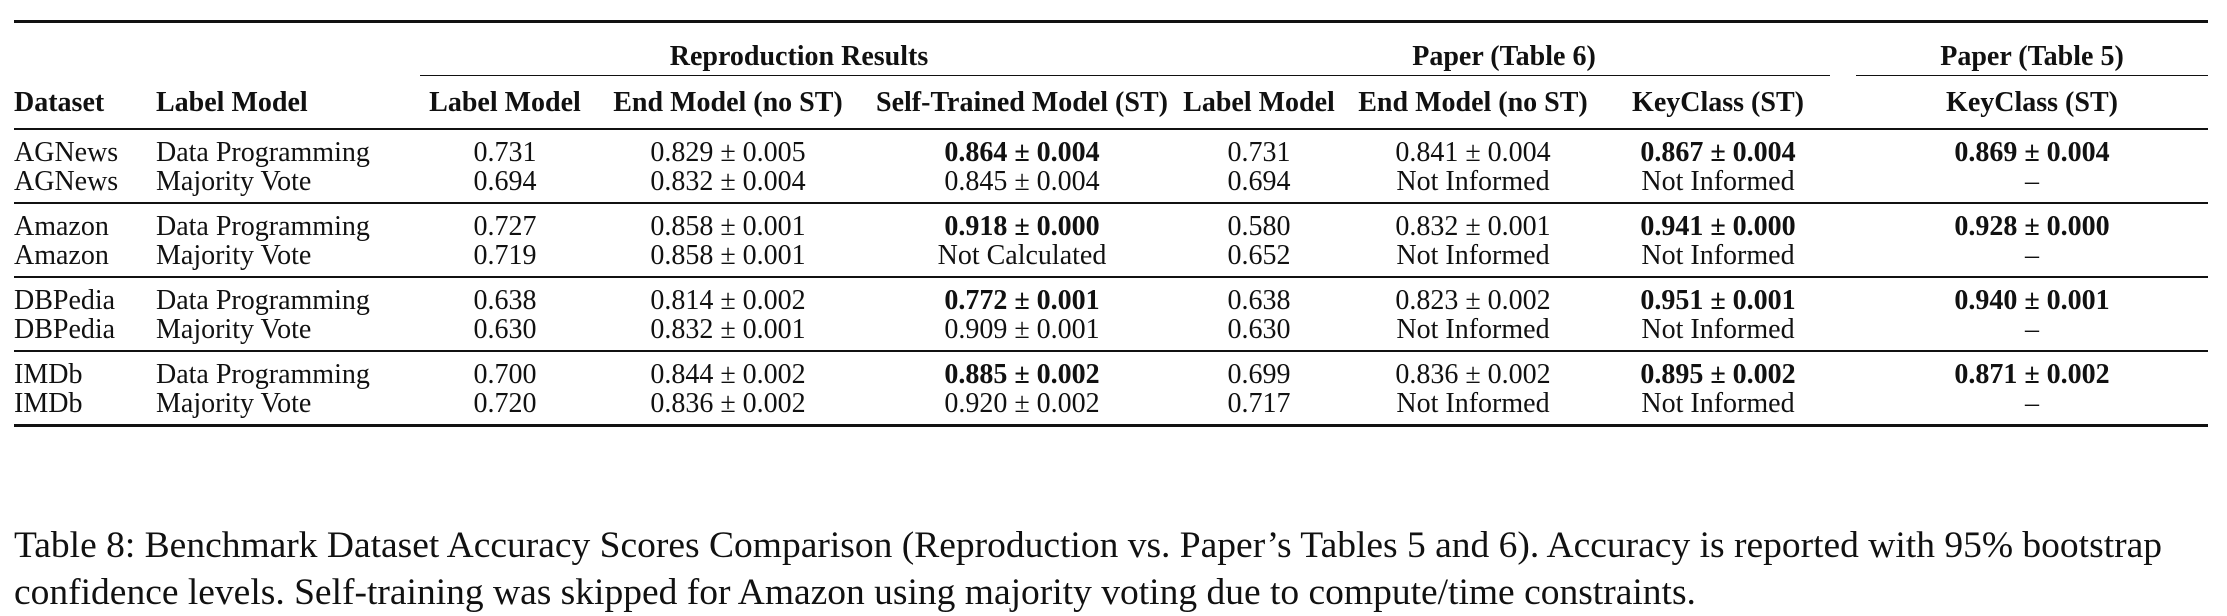  Describe the element at coordinates (1473, 300) in the screenshot. I see `cell-p6-end: 0.823 ± 0.002` at that location.